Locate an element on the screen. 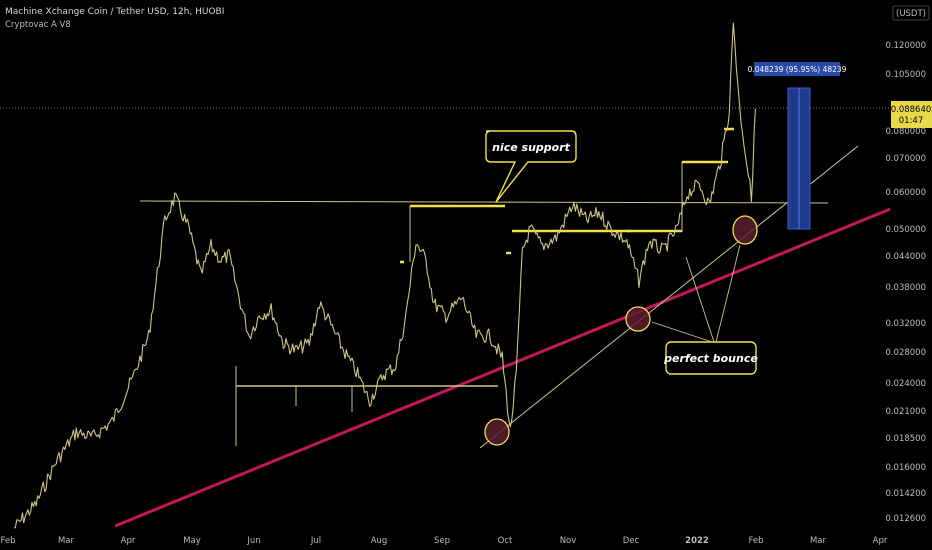 The image size is (932, 550). price-axis-bg is located at coordinates (911, 275).